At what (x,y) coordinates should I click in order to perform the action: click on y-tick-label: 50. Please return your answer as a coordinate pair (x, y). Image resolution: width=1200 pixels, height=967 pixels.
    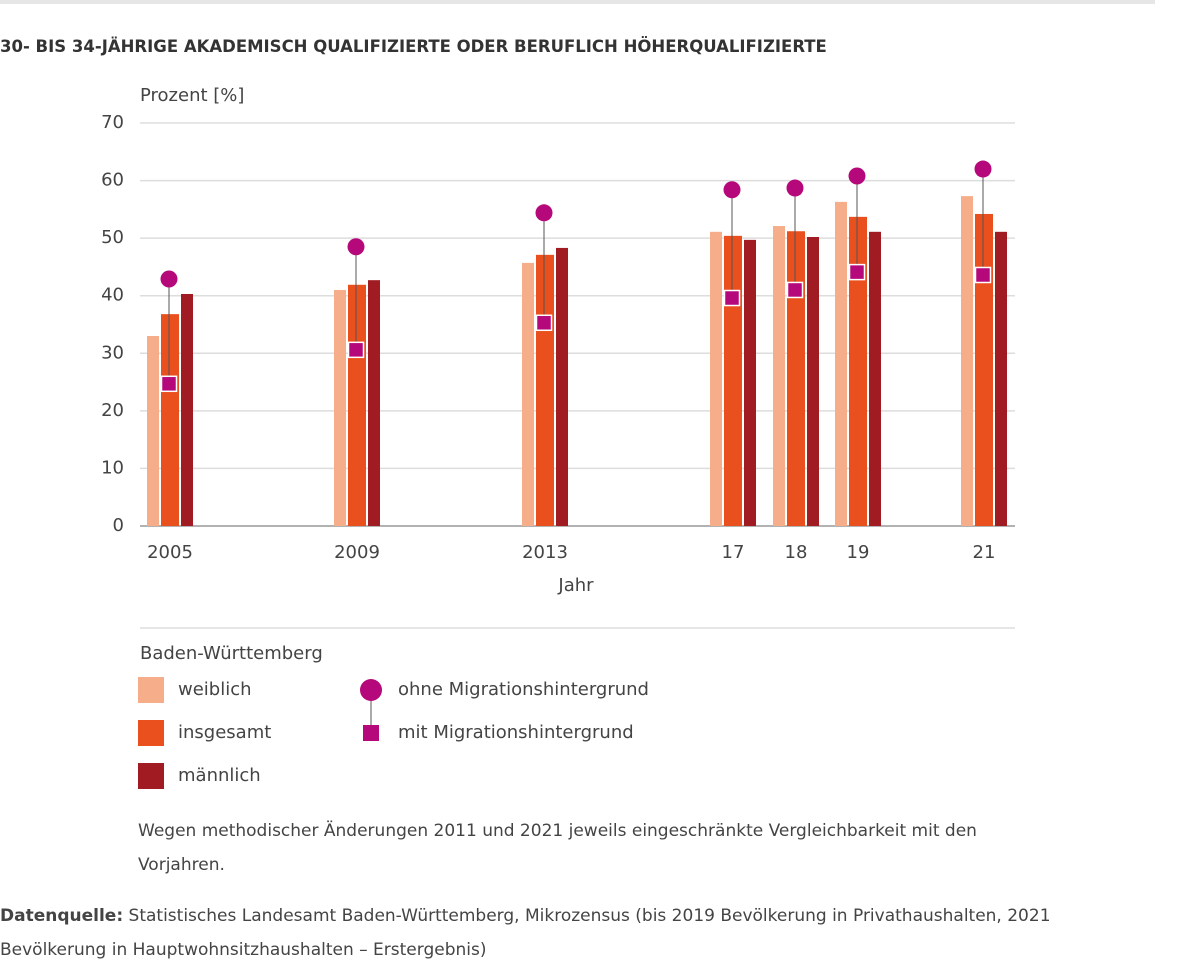
    Looking at the image, I should click on (112, 237).